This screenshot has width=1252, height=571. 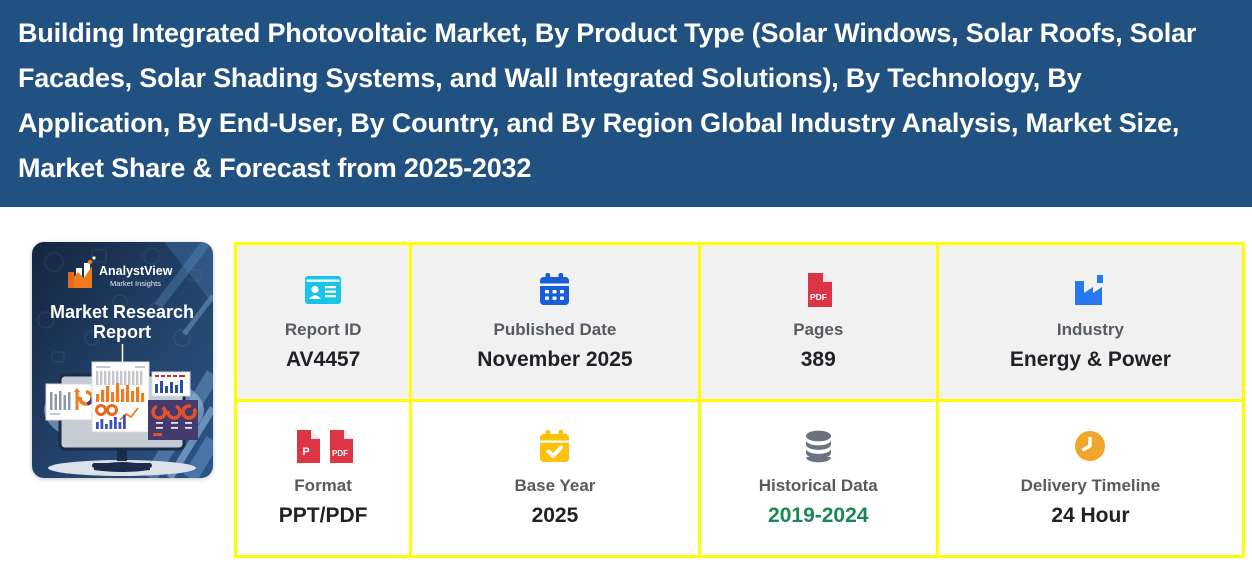 I want to click on meta-value: 2025, so click(x=555, y=516).